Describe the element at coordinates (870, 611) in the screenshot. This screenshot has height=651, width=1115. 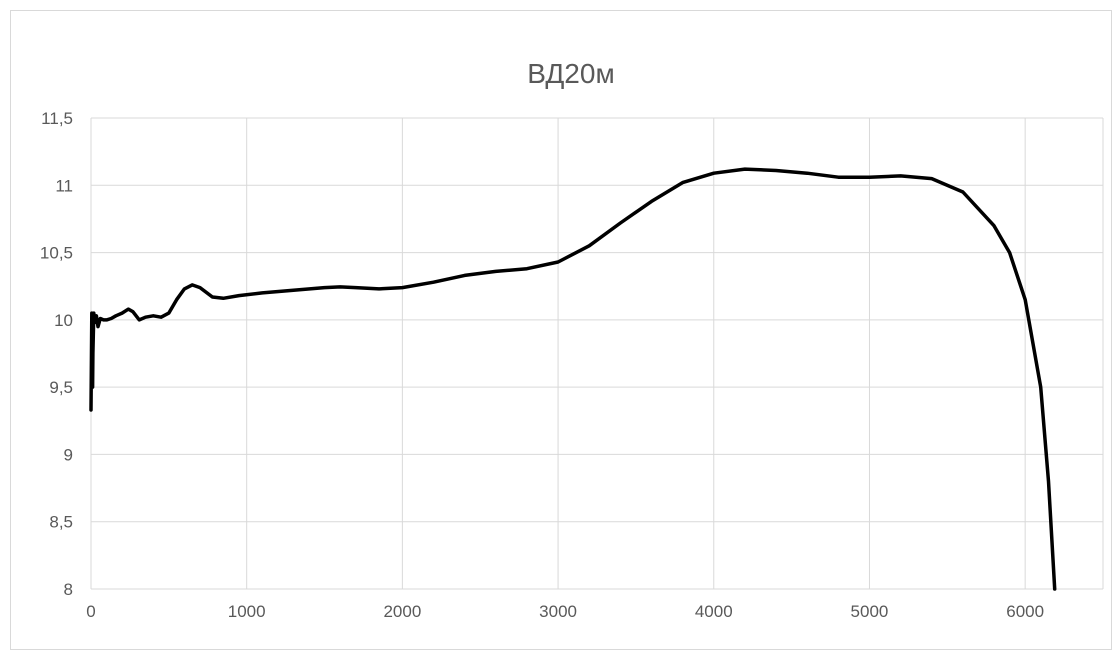
I see `x-tick-label: 5000` at that location.